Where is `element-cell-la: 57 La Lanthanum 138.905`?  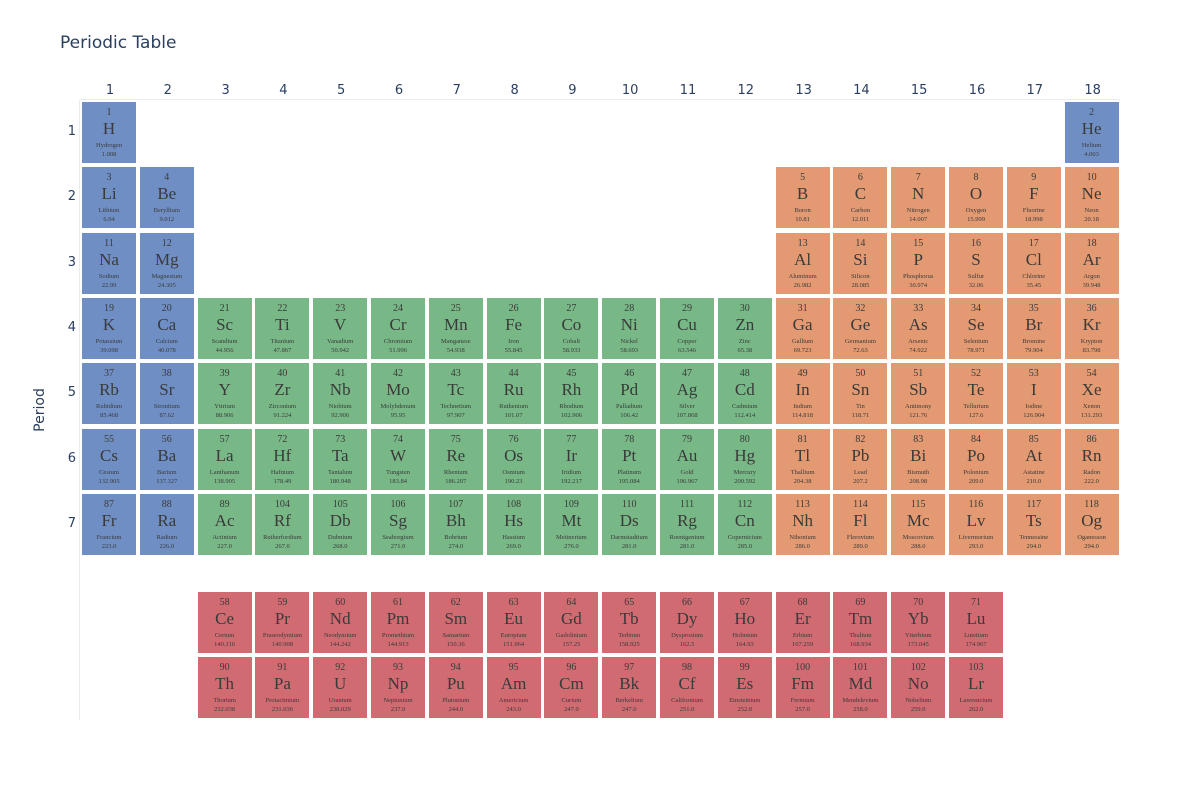
element-cell-la: 57 La Lanthanum 138.905 is located at coordinates (224, 459).